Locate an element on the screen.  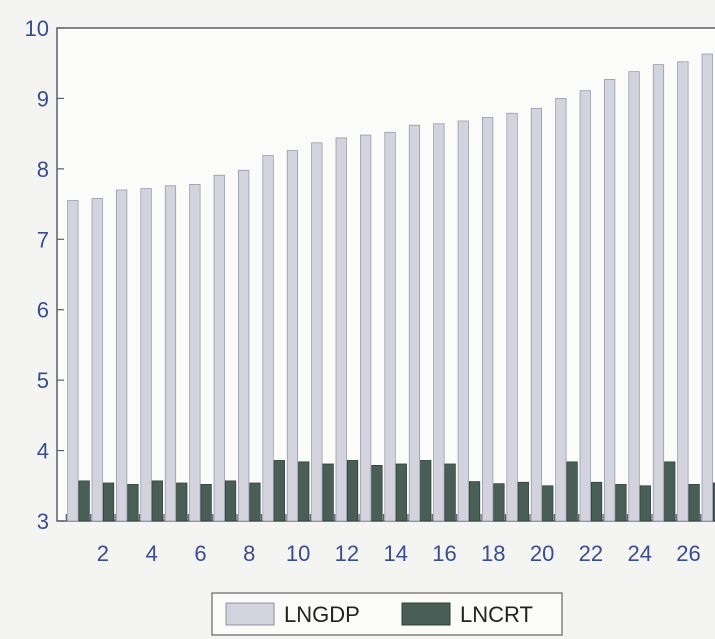
x-tick-label-22: 22 is located at coordinates (591, 553).